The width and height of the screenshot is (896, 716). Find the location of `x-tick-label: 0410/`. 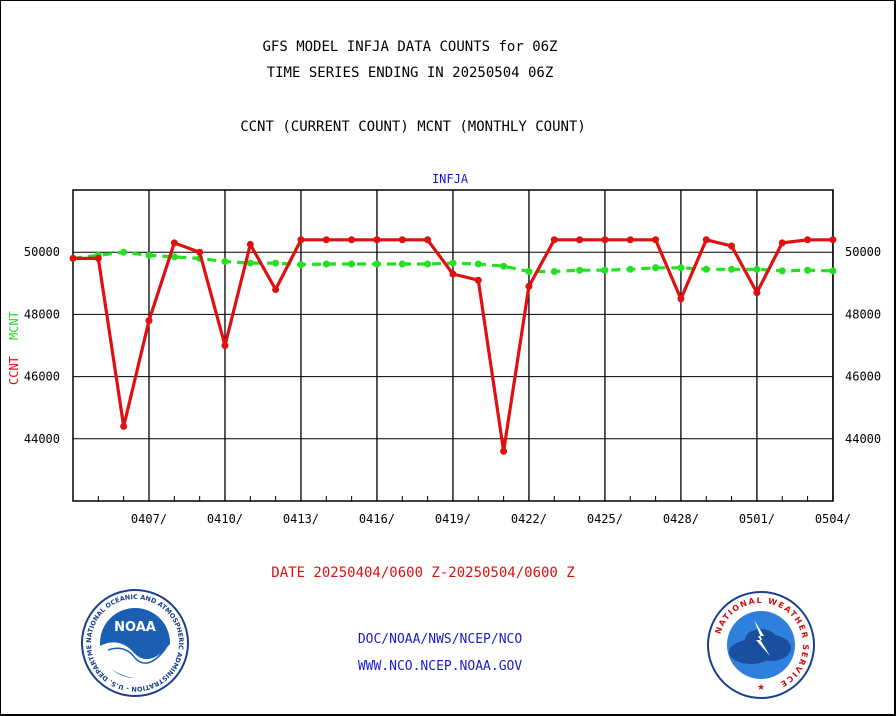

x-tick-label: 0410/ is located at coordinates (225, 519).